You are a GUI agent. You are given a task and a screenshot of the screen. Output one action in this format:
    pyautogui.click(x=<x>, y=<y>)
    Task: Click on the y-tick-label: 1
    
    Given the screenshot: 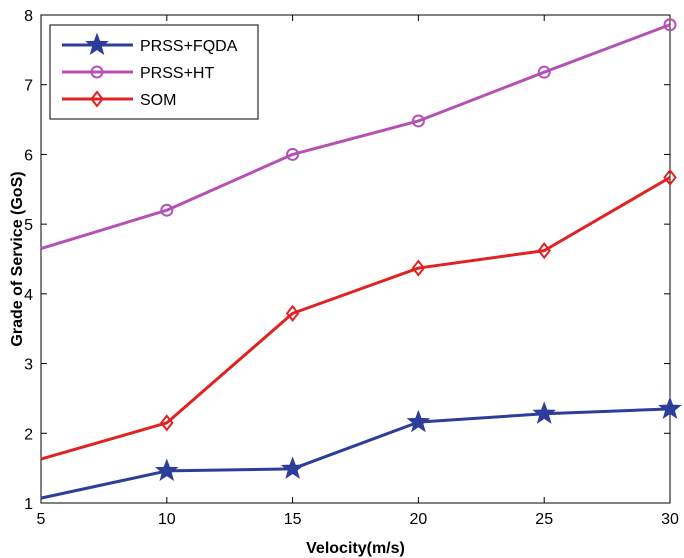 What is the action you would take?
    pyautogui.click(x=28, y=504)
    